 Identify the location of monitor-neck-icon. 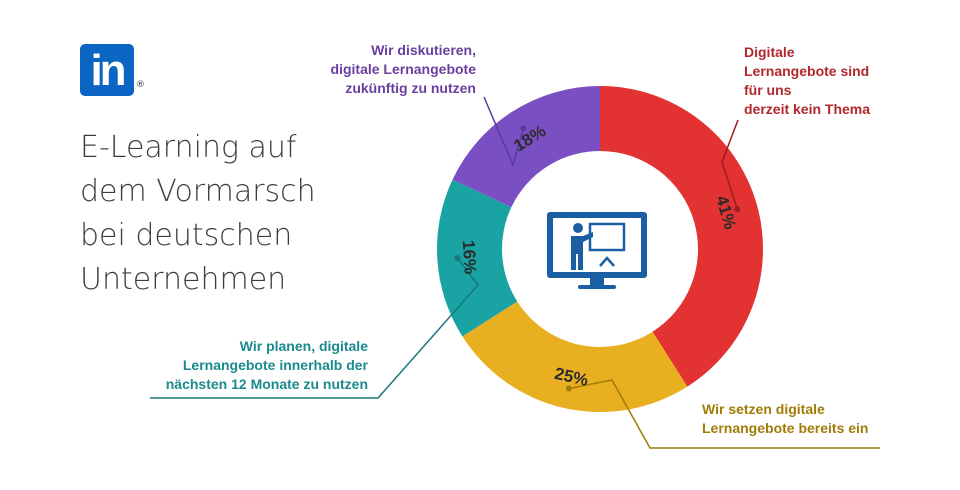
(597, 281).